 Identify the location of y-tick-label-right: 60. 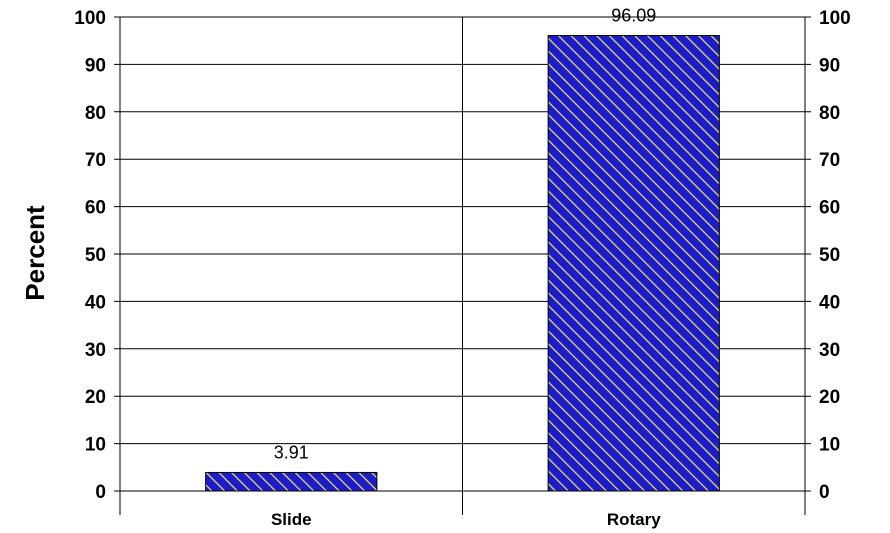
(829, 208).